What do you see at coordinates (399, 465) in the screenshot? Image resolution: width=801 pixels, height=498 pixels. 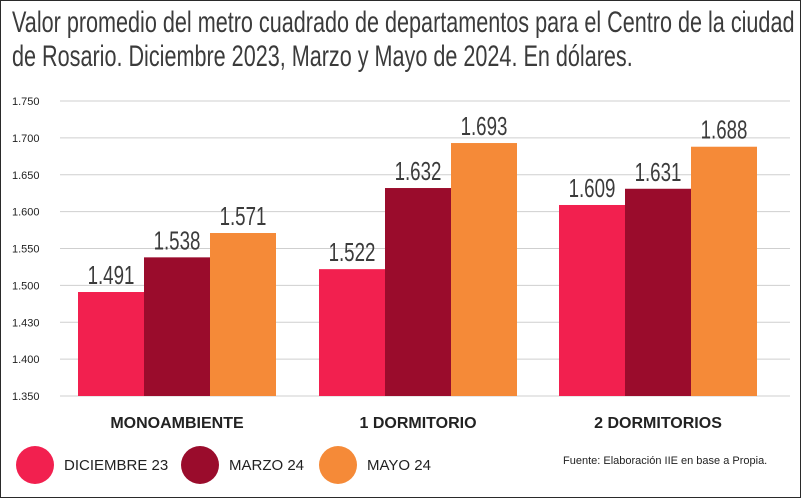 I see `legend-label-may24: MAYO 24` at bounding box center [399, 465].